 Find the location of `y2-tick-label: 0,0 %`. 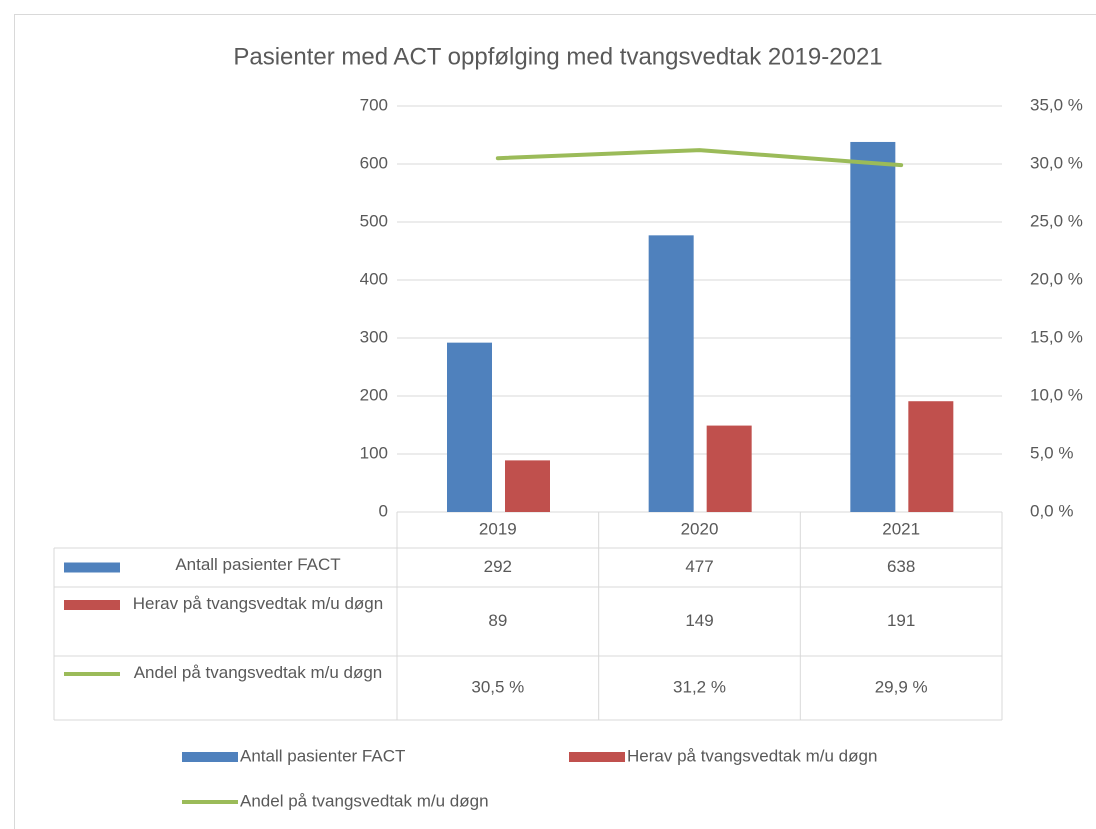

y2-tick-label: 0,0 % is located at coordinates (1051, 510).